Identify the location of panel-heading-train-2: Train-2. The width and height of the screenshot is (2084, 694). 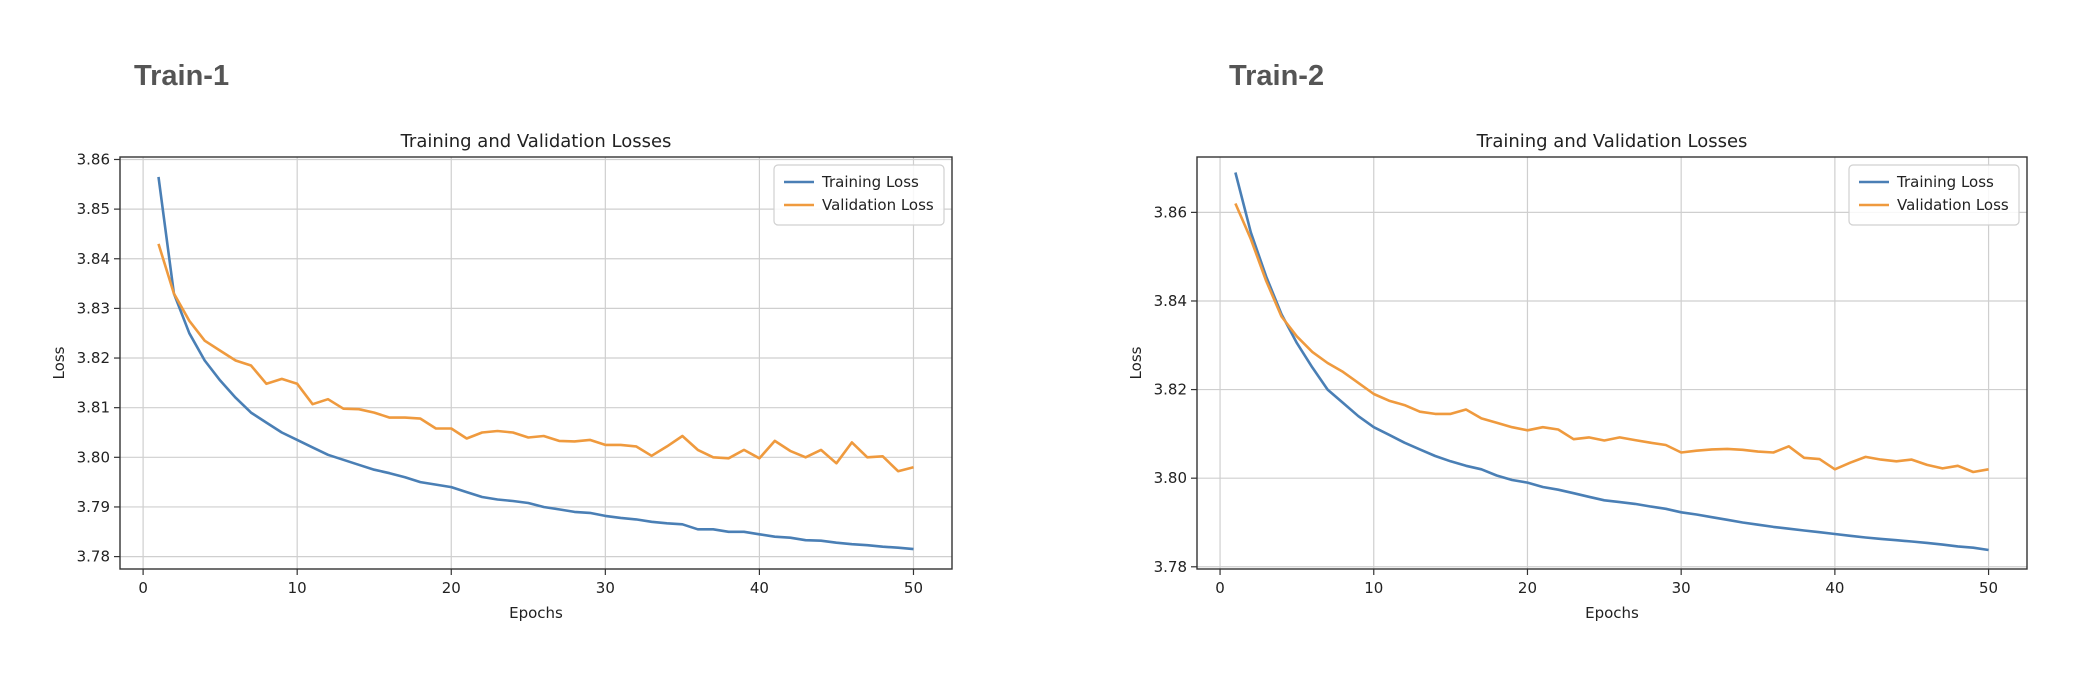
(1277, 76).